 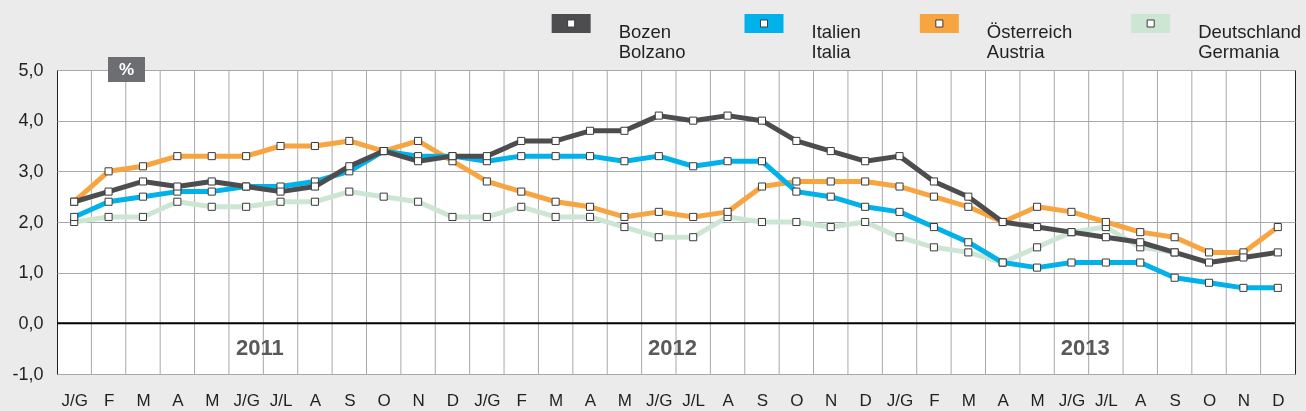 I want to click on annotation: 2012, so click(x=673, y=347).